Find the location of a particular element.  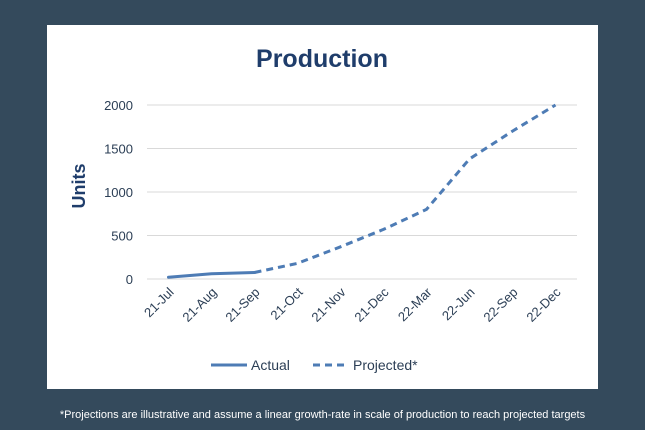

y-tick-label: 500 is located at coordinates (122, 236).